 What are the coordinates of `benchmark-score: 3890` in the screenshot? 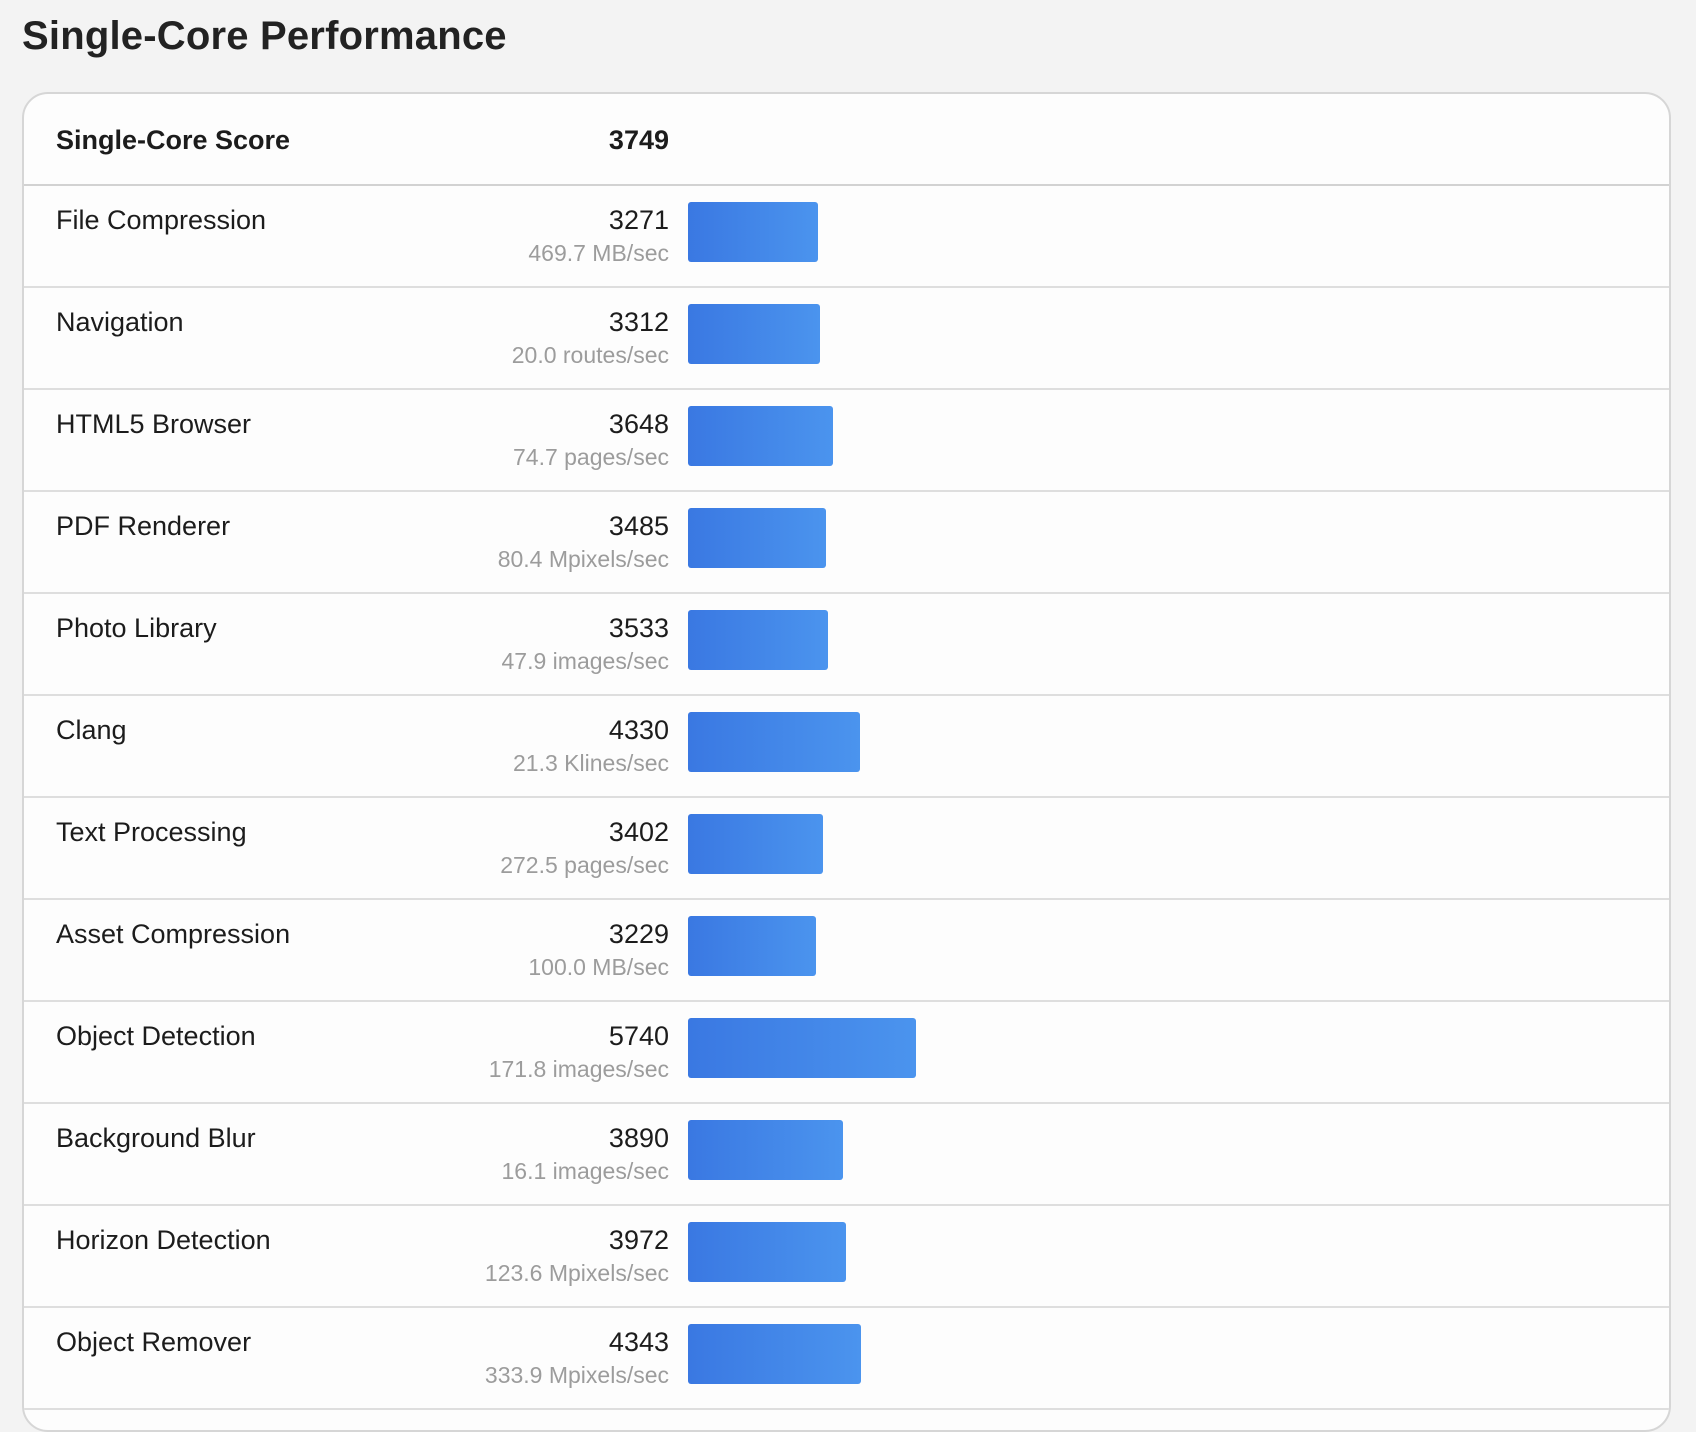 It's located at (638, 1138).